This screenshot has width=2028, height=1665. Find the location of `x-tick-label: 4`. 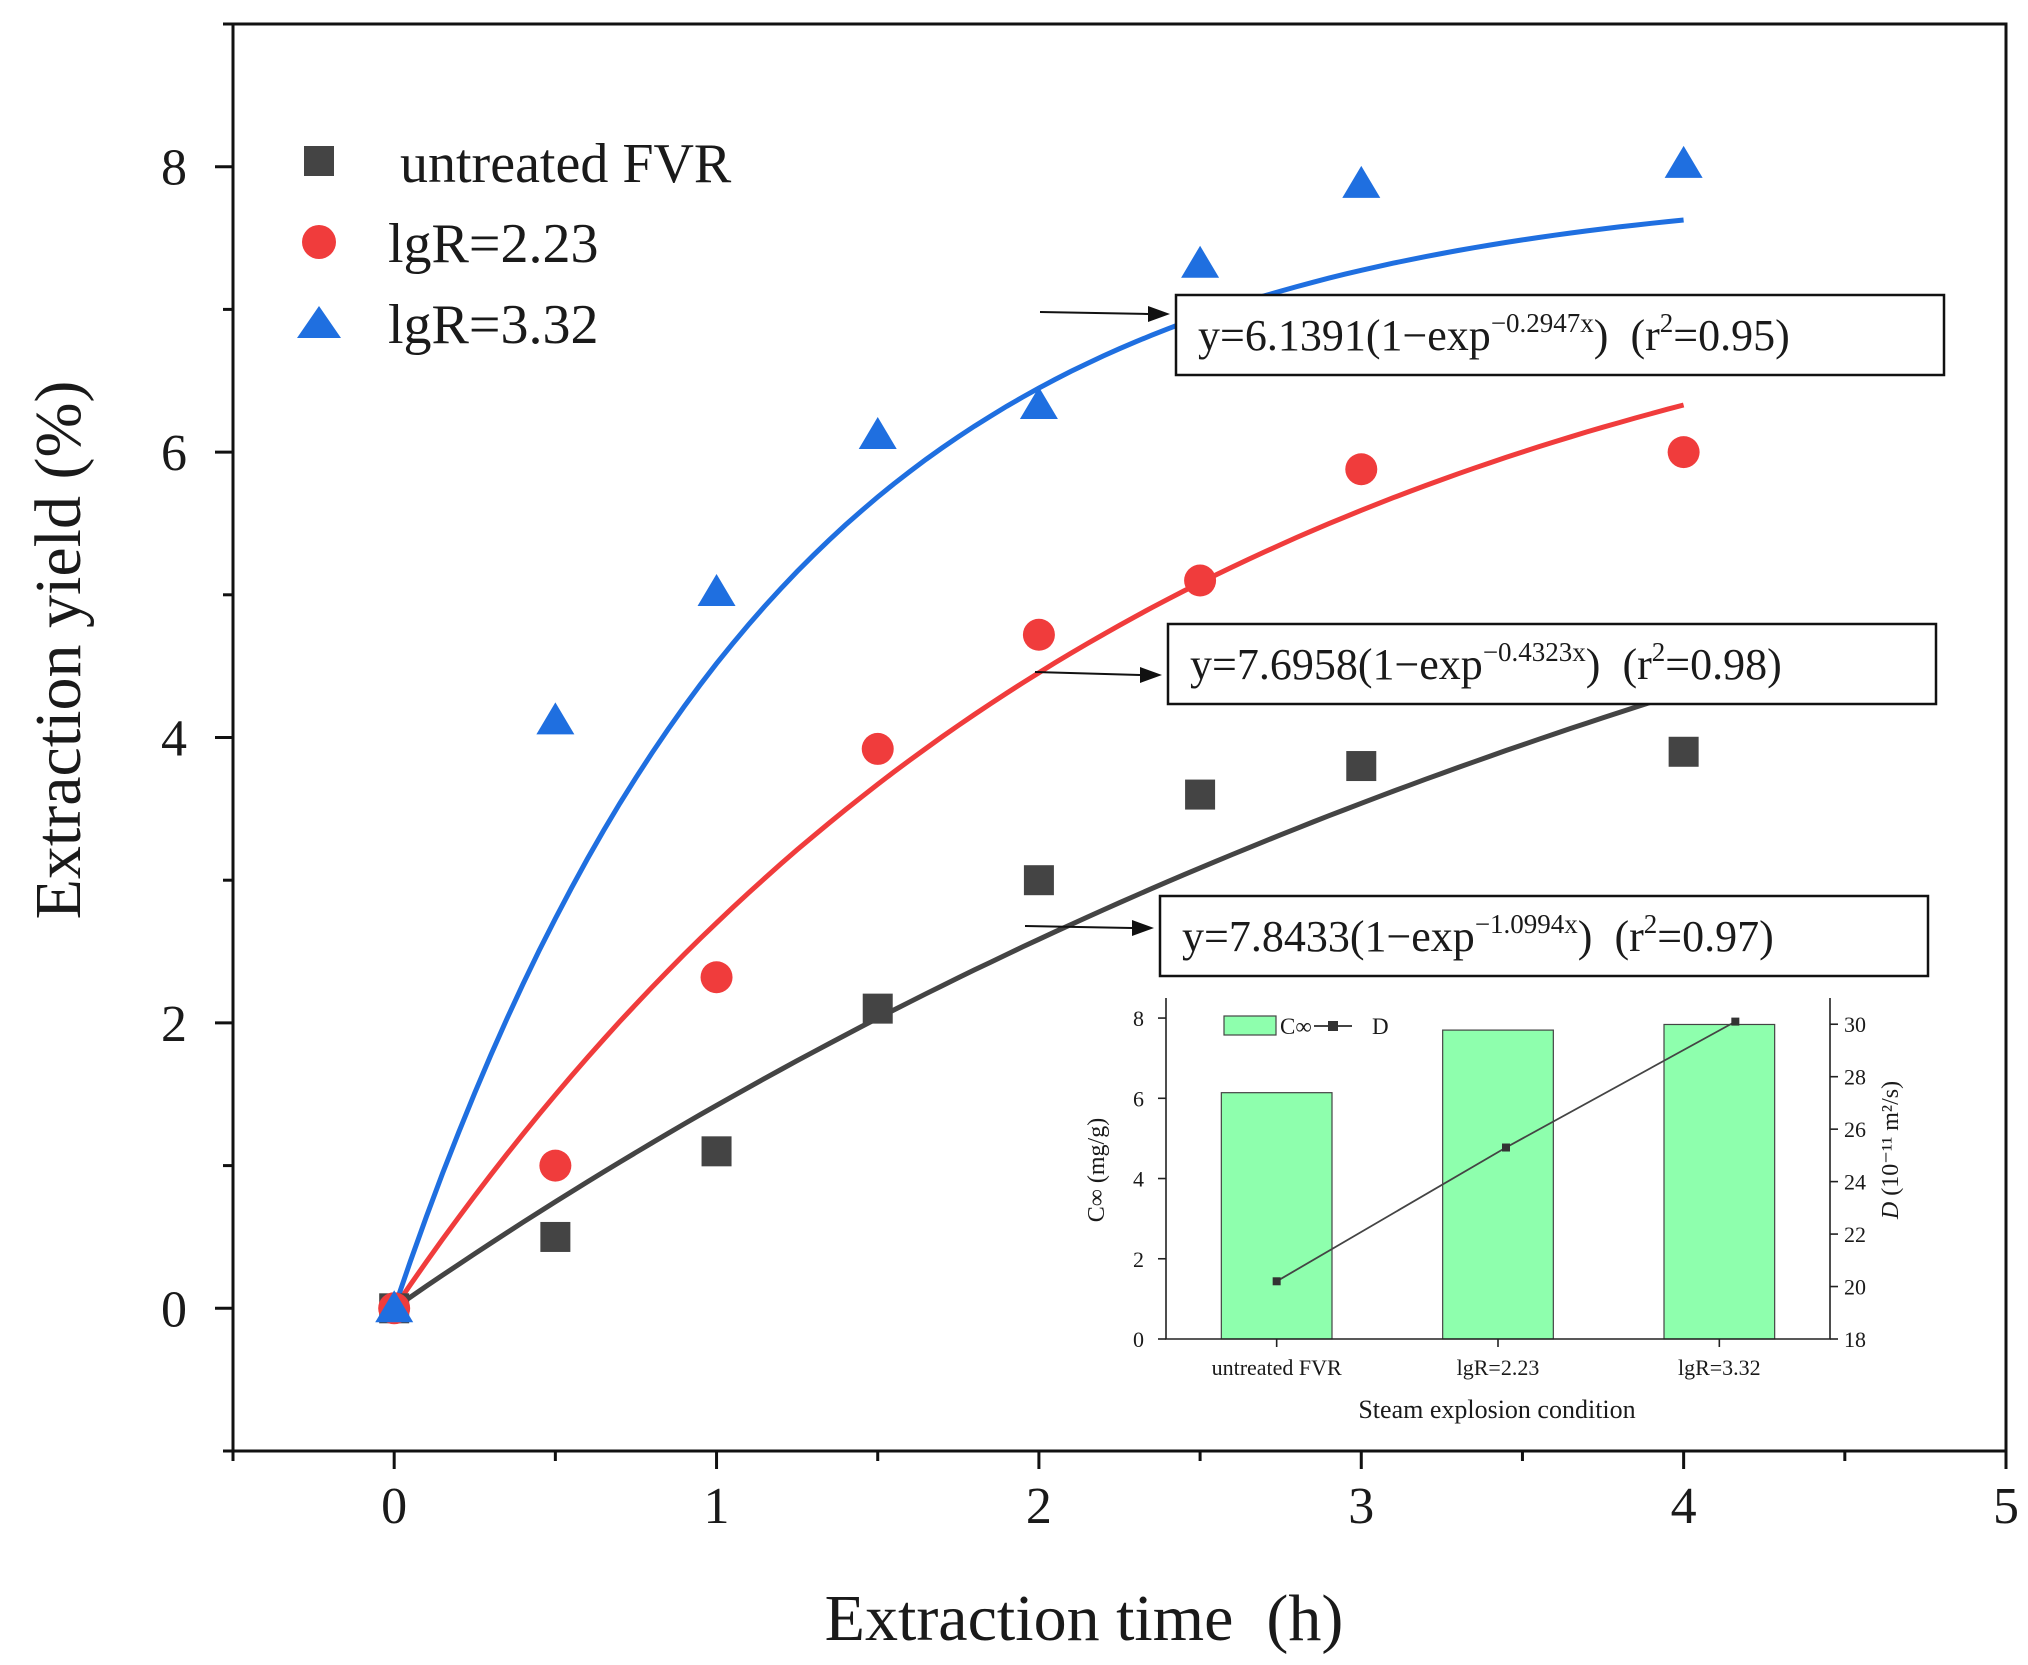

x-tick-label: 4 is located at coordinates (1684, 1506).